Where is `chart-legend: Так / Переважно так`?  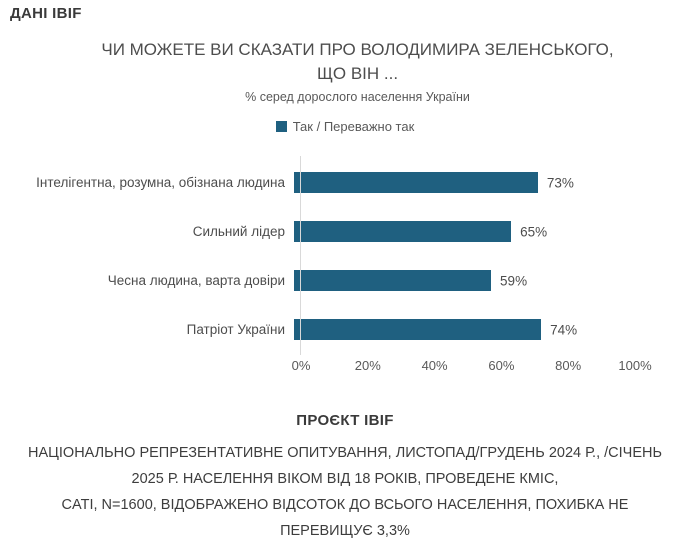 chart-legend: Так / Переважно так is located at coordinates (345, 126).